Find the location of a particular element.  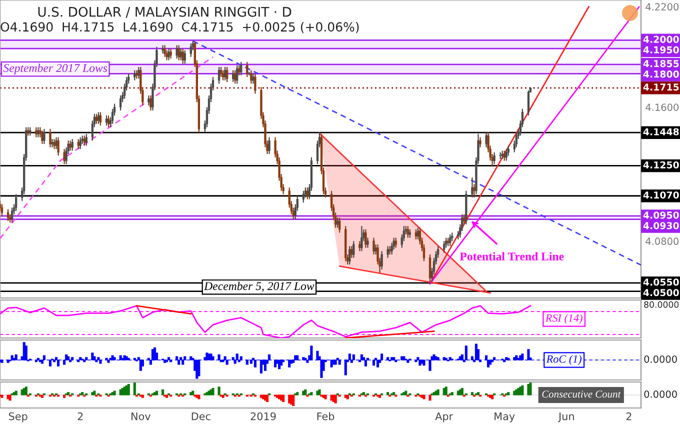

ref-line-label: 4.0550 is located at coordinates (661, 282).